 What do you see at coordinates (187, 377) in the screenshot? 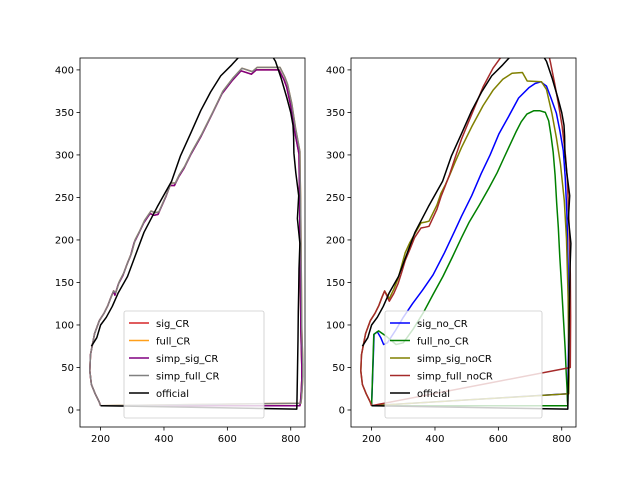
I see `legend-label: simp_full_CR` at bounding box center [187, 377].